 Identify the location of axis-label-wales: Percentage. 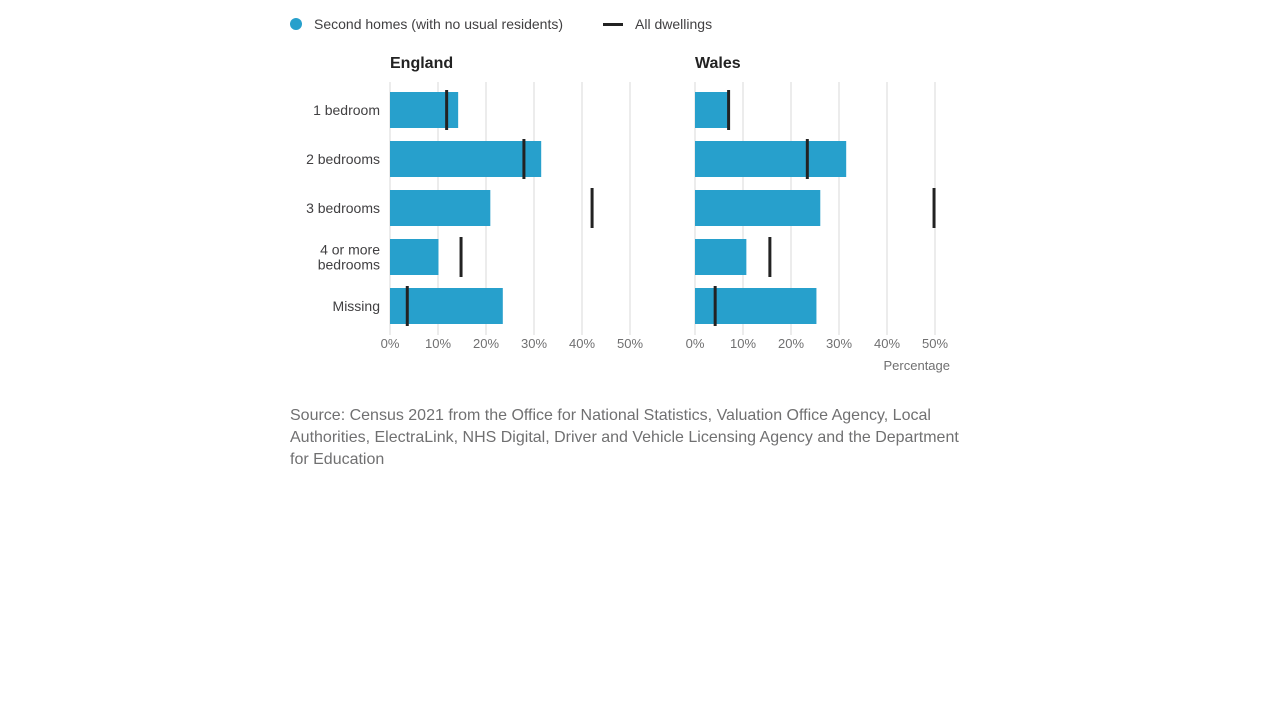
(917, 365).